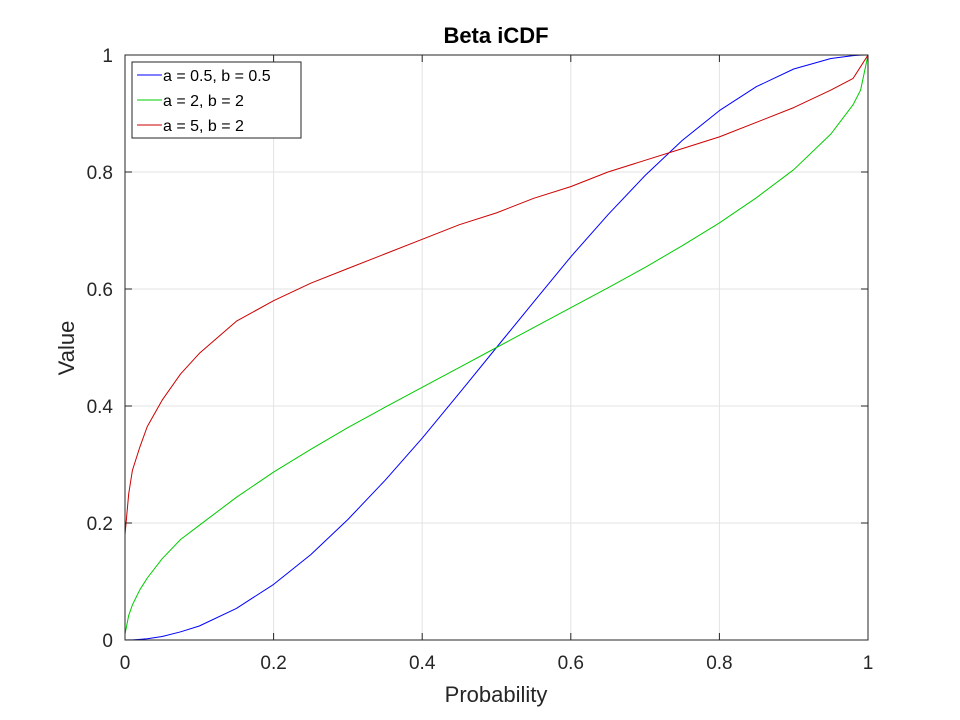  I want to click on x-tick-label: 0.4, so click(422, 663).